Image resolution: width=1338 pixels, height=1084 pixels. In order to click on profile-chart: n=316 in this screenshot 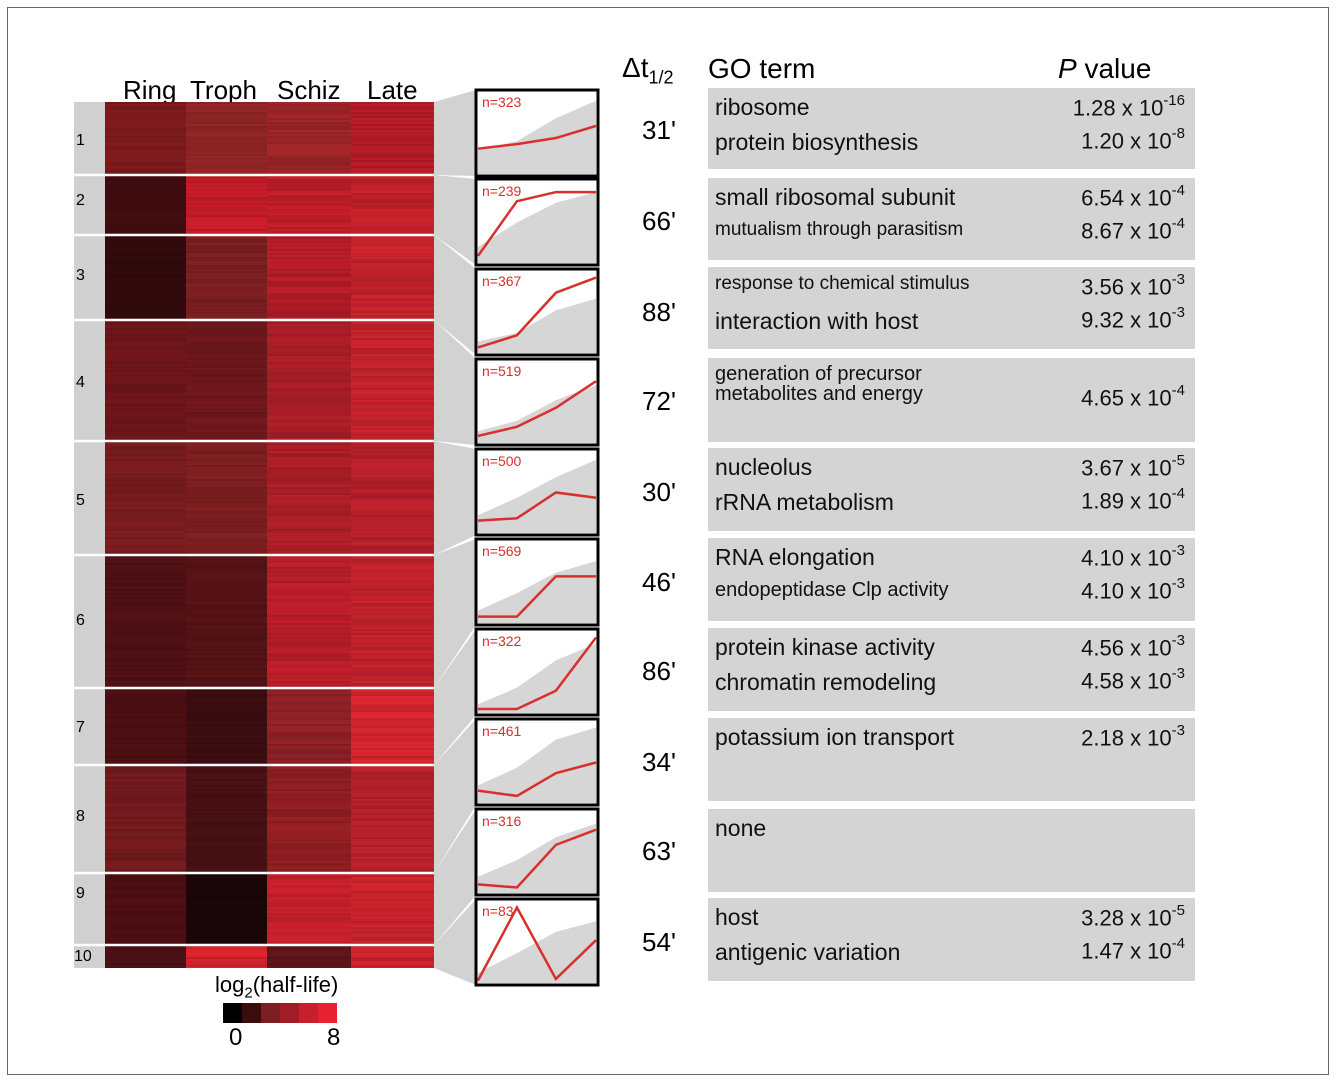, I will do `click(537, 852)`.